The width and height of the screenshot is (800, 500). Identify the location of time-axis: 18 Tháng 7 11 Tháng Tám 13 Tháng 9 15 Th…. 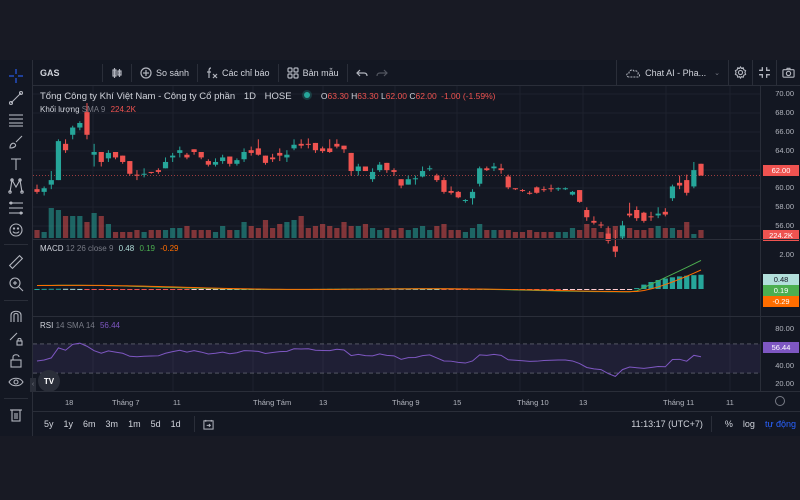
(416, 401).